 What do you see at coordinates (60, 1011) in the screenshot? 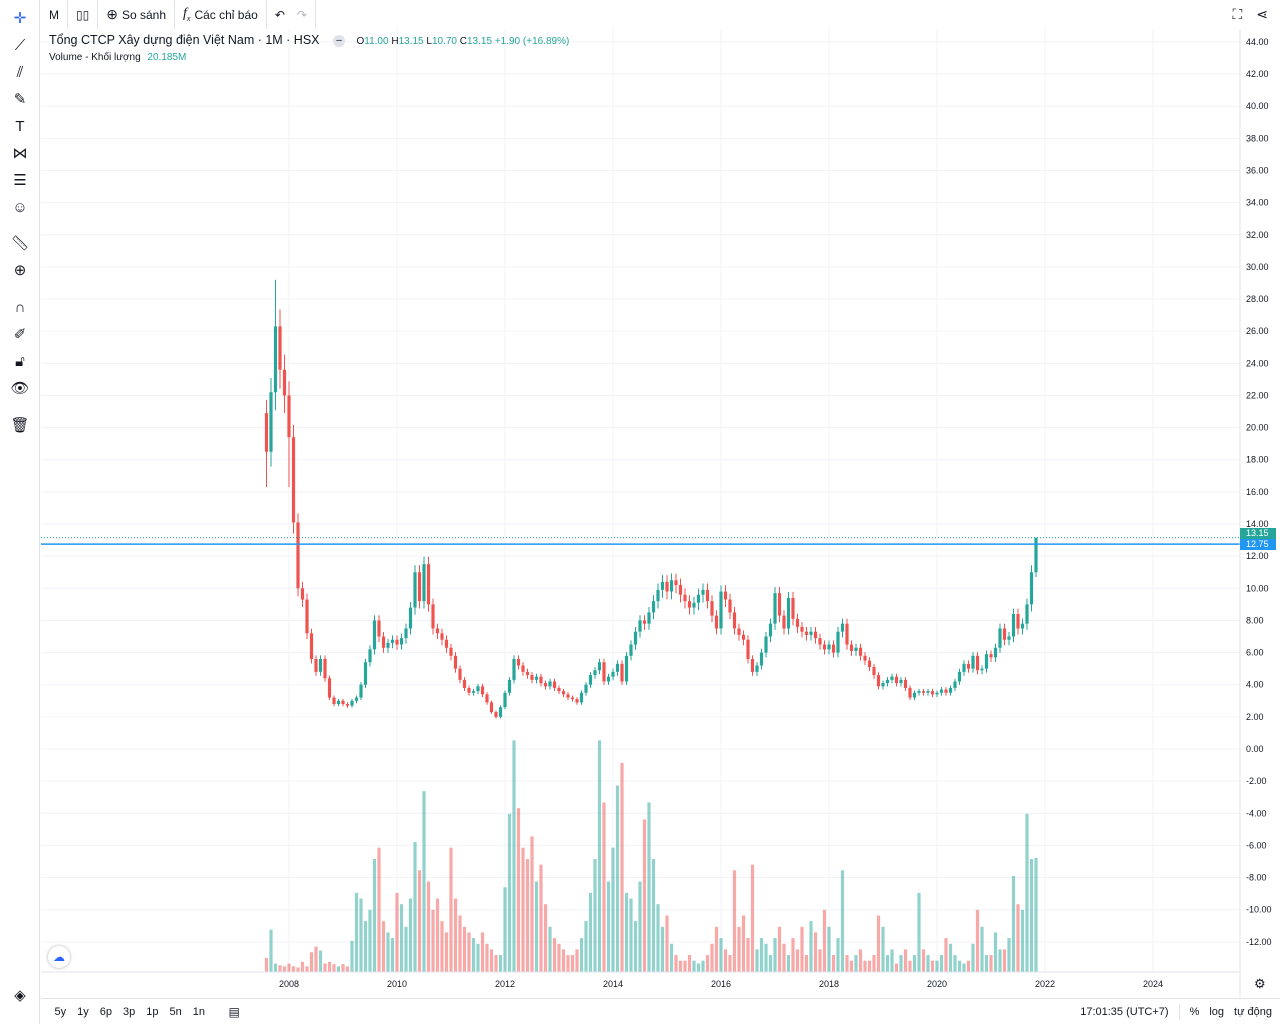
I see `range-5y: 5y` at bounding box center [60, 1011].